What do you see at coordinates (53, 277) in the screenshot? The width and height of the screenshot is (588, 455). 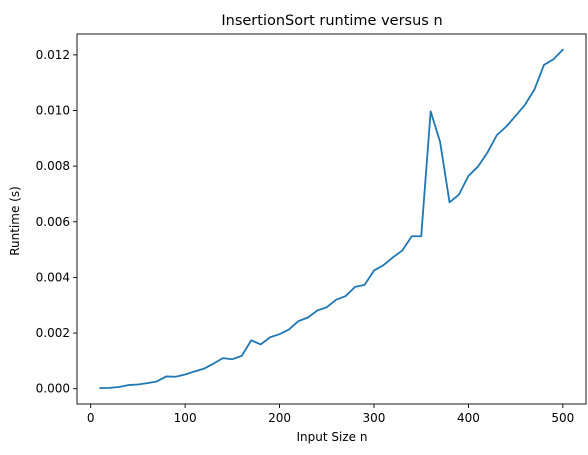 I see `y-tick-label: 0.004` at bounding box center [53, 277].